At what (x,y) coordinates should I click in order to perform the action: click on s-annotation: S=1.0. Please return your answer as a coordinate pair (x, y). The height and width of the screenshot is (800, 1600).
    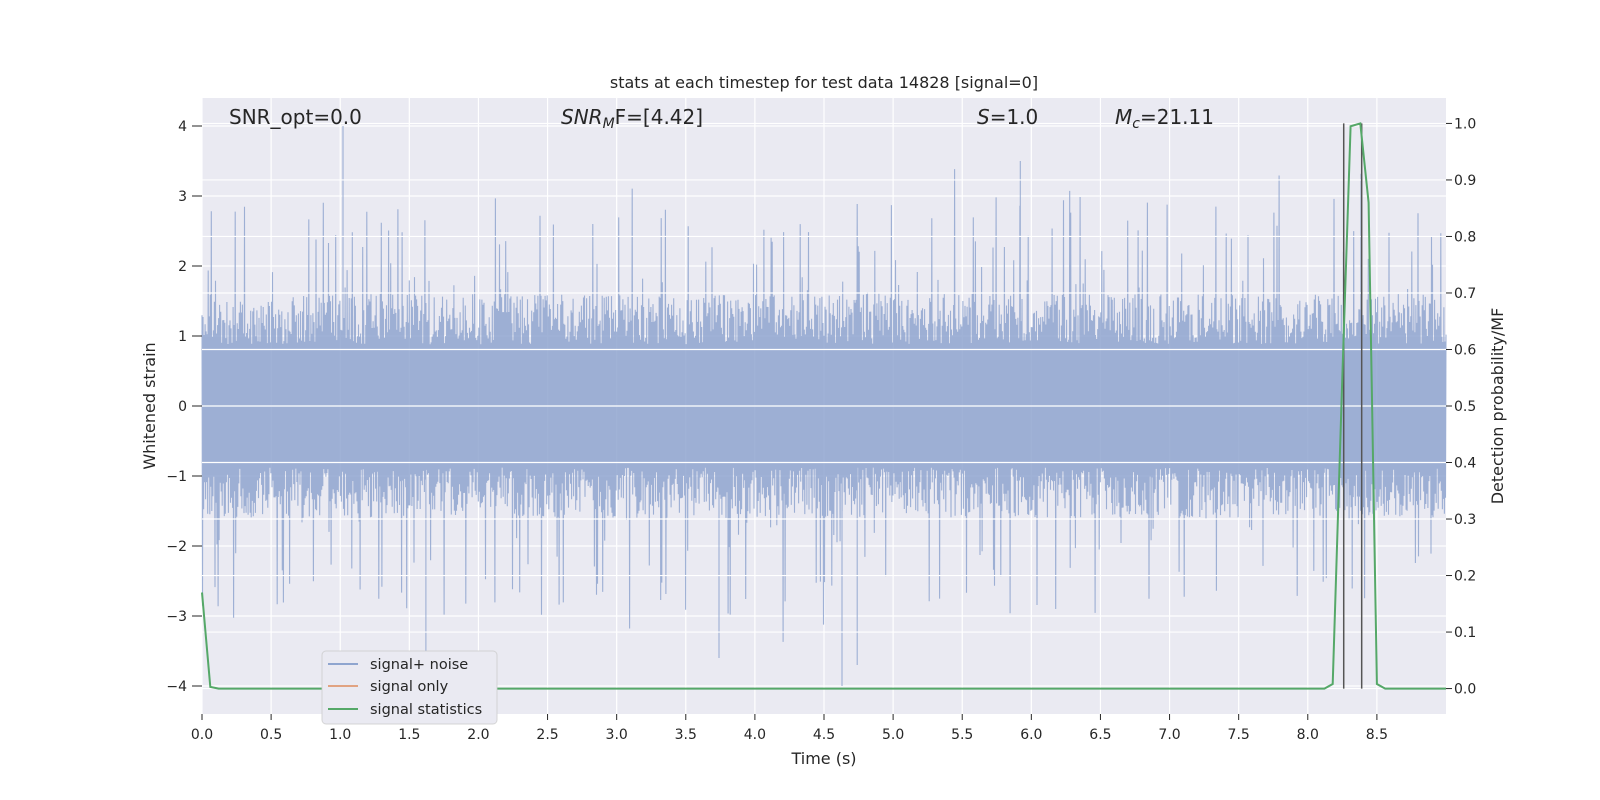
    Looking at the image, I should click on (1007, 117).